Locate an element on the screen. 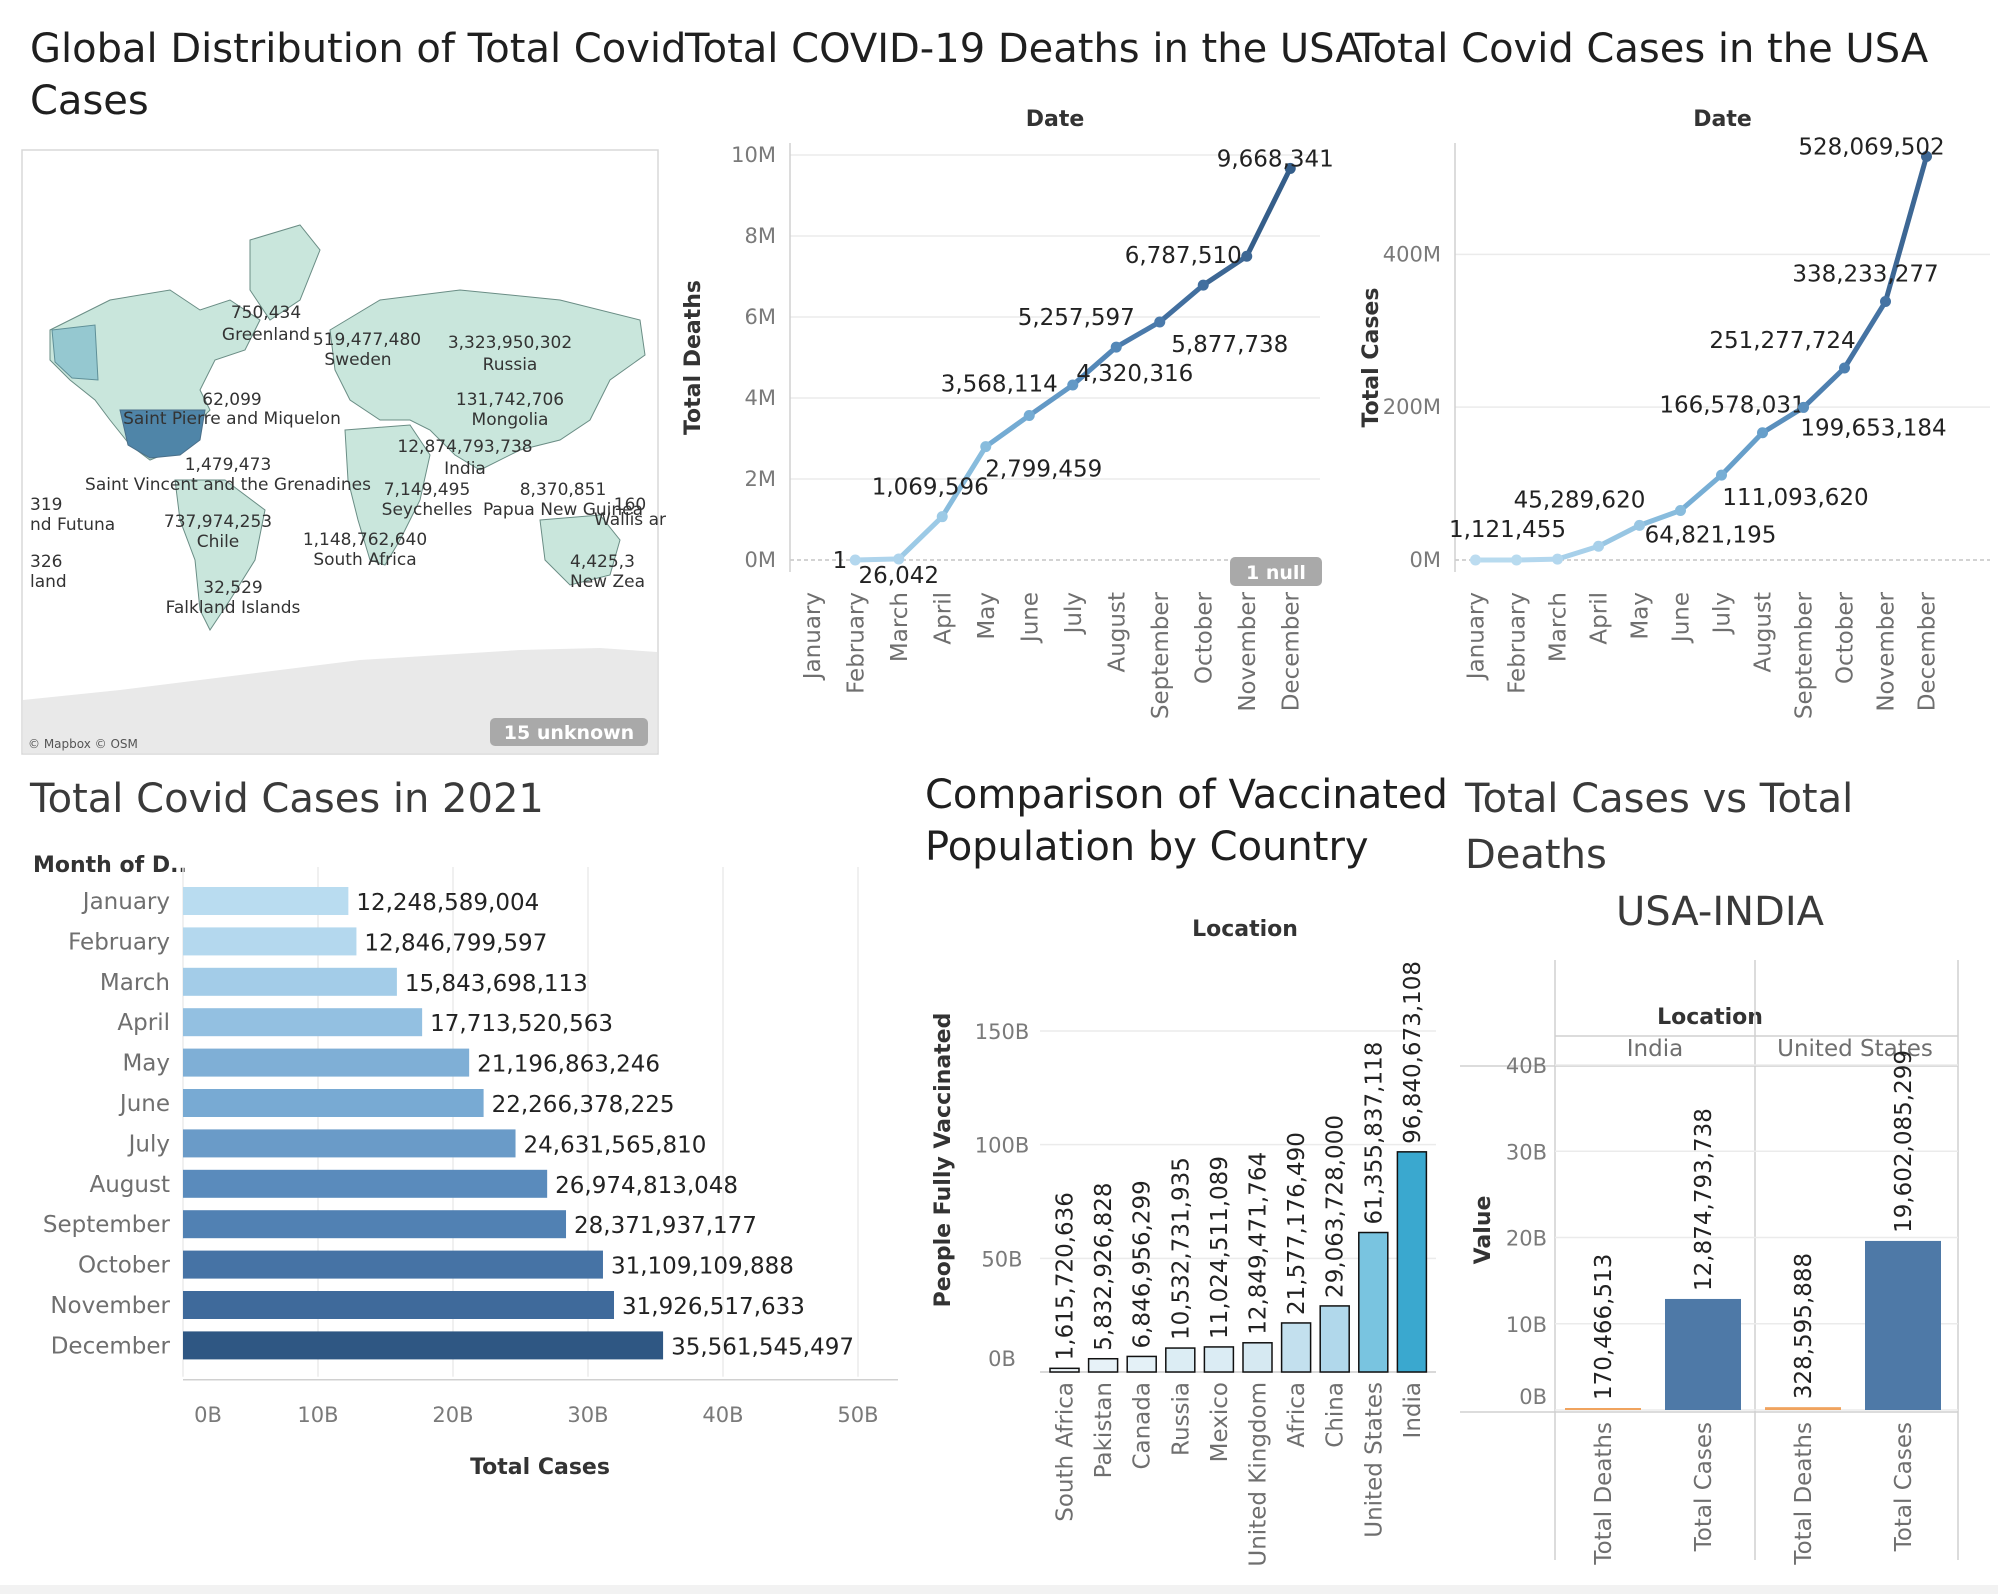  bar-label: 5,832,926,828 is located at coordinates (1104, 1266).